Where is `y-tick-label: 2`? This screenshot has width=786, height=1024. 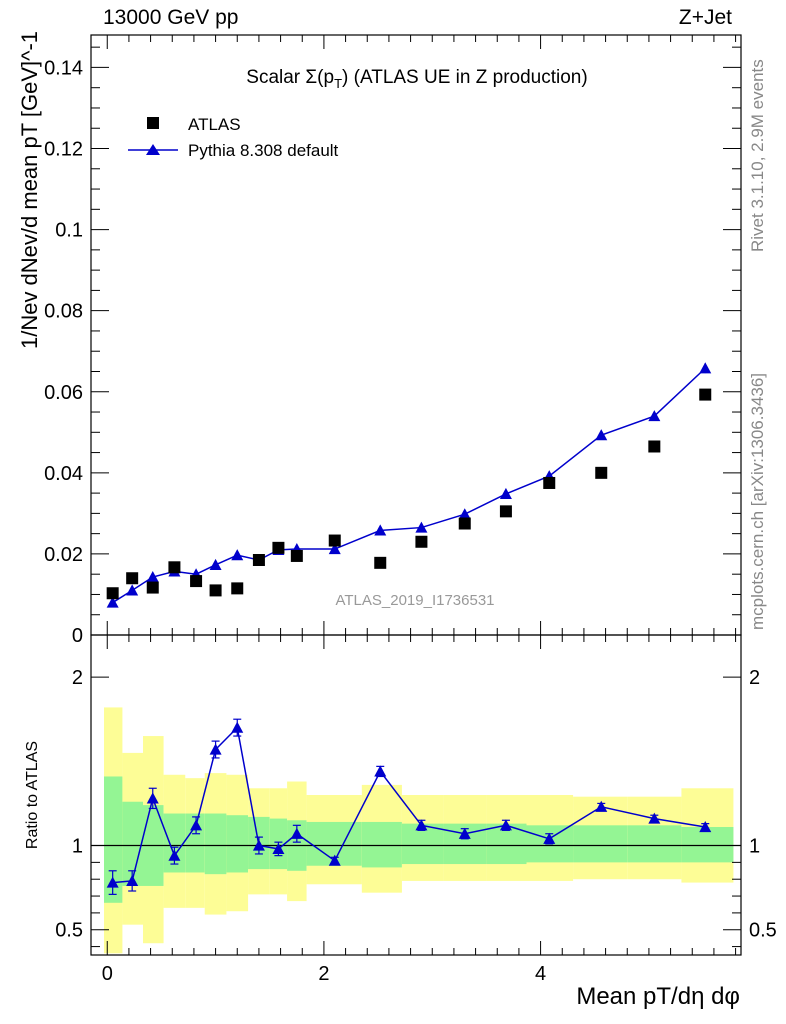 y-tick-label: 2 is located at coordinates (77, 678).